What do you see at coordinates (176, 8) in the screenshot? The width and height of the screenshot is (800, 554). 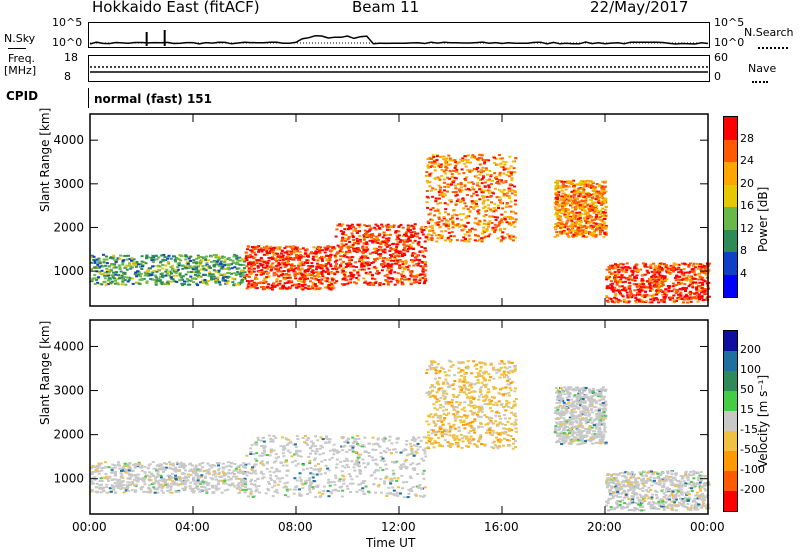 I see `station-title: Hokkaido East (fitACF)` at bounding box center [176, 8].